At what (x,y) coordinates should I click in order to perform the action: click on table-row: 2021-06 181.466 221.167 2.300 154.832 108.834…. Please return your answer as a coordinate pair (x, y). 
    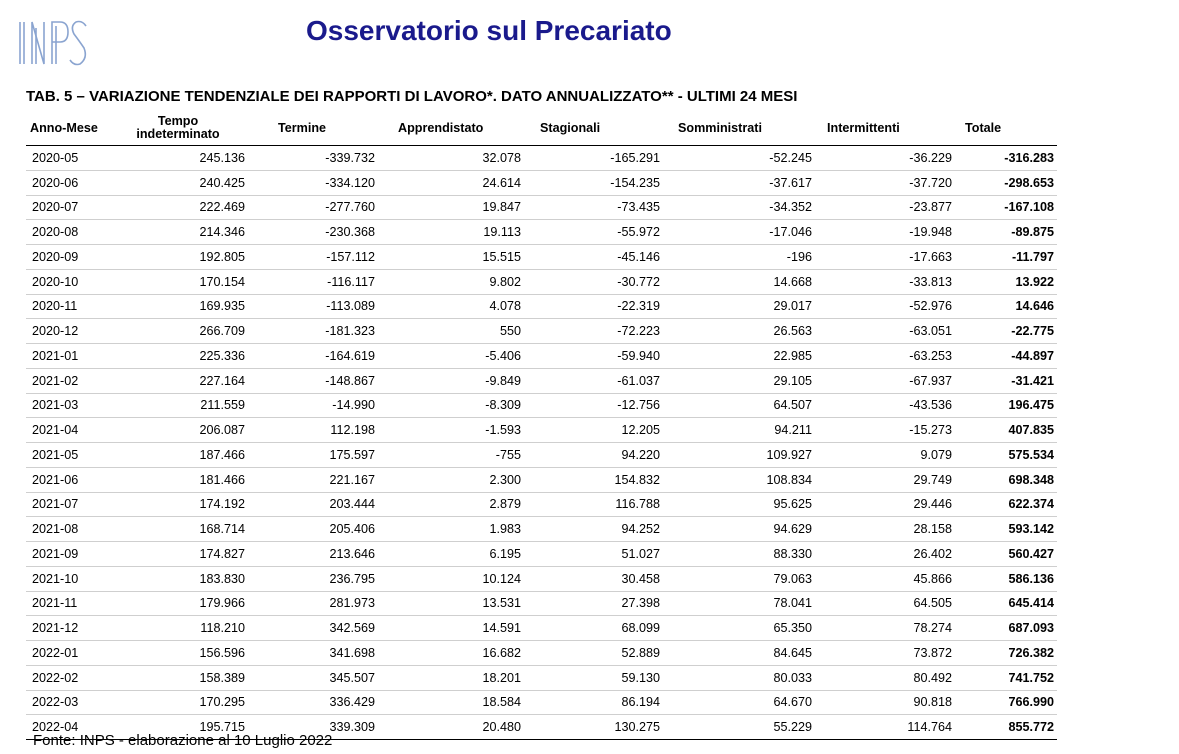
    Looking at the image, I should click on (541, 480).